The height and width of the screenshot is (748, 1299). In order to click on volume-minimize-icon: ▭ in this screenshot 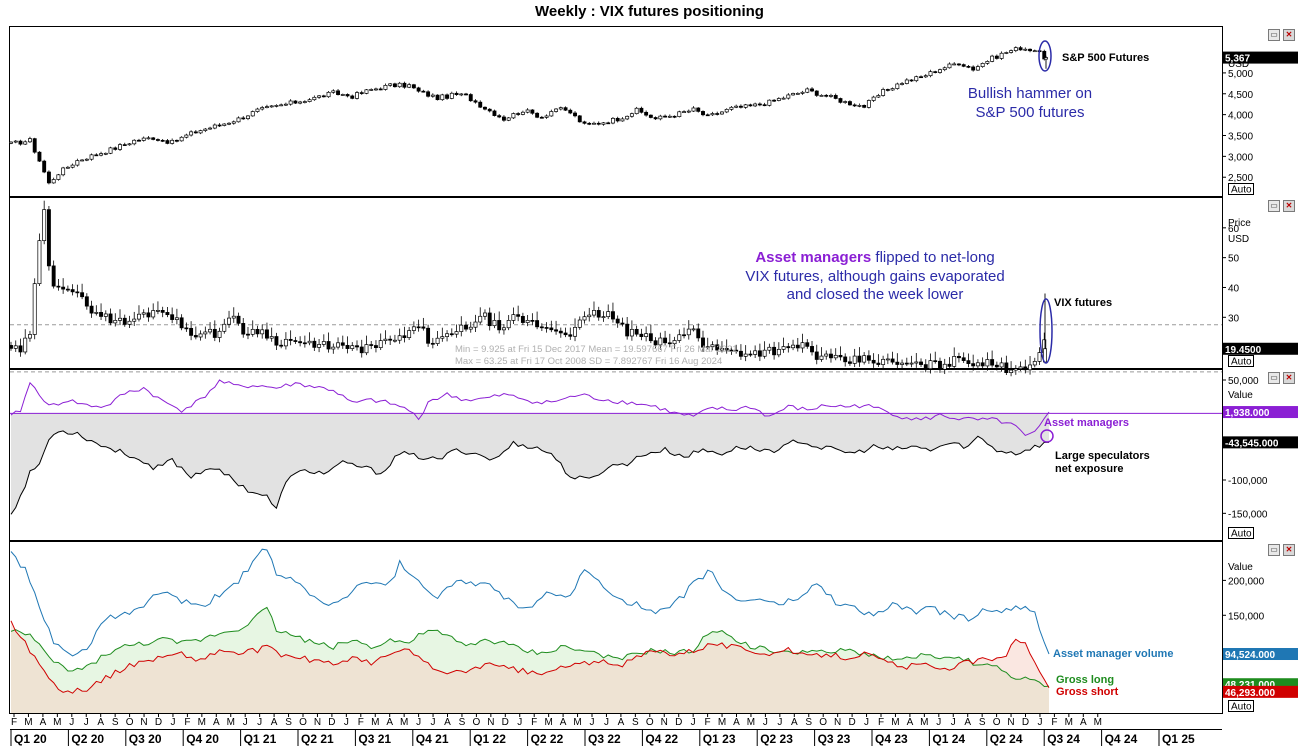, I will do `click(1274, 550)`.